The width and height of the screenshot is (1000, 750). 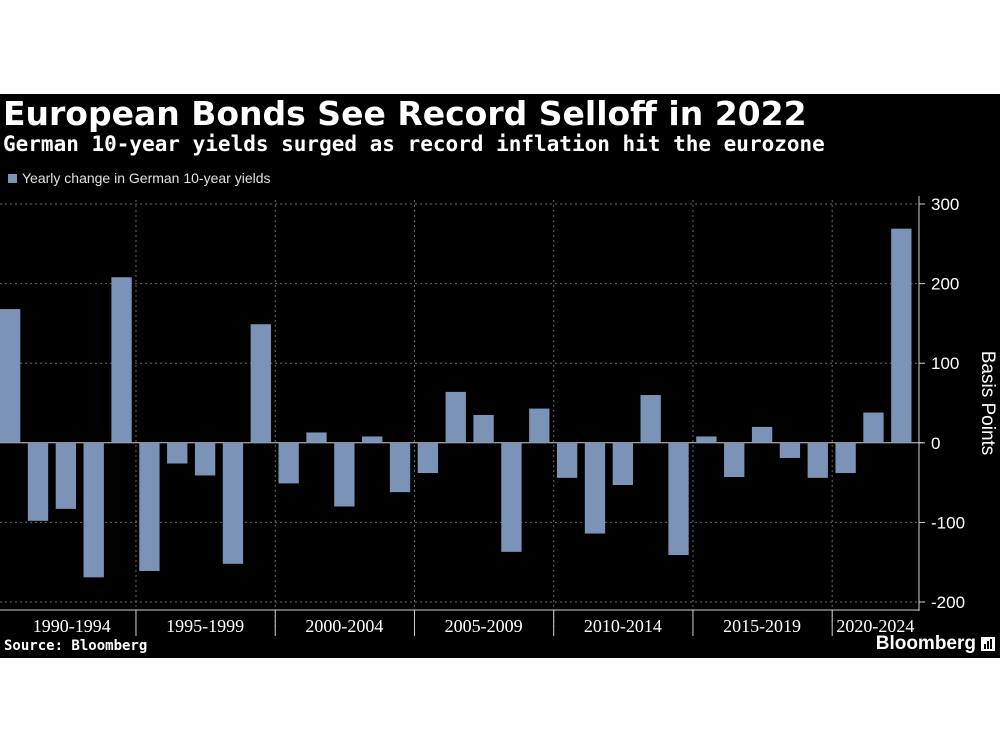 I want to click on bar-2012, so click(x=622, y=464).